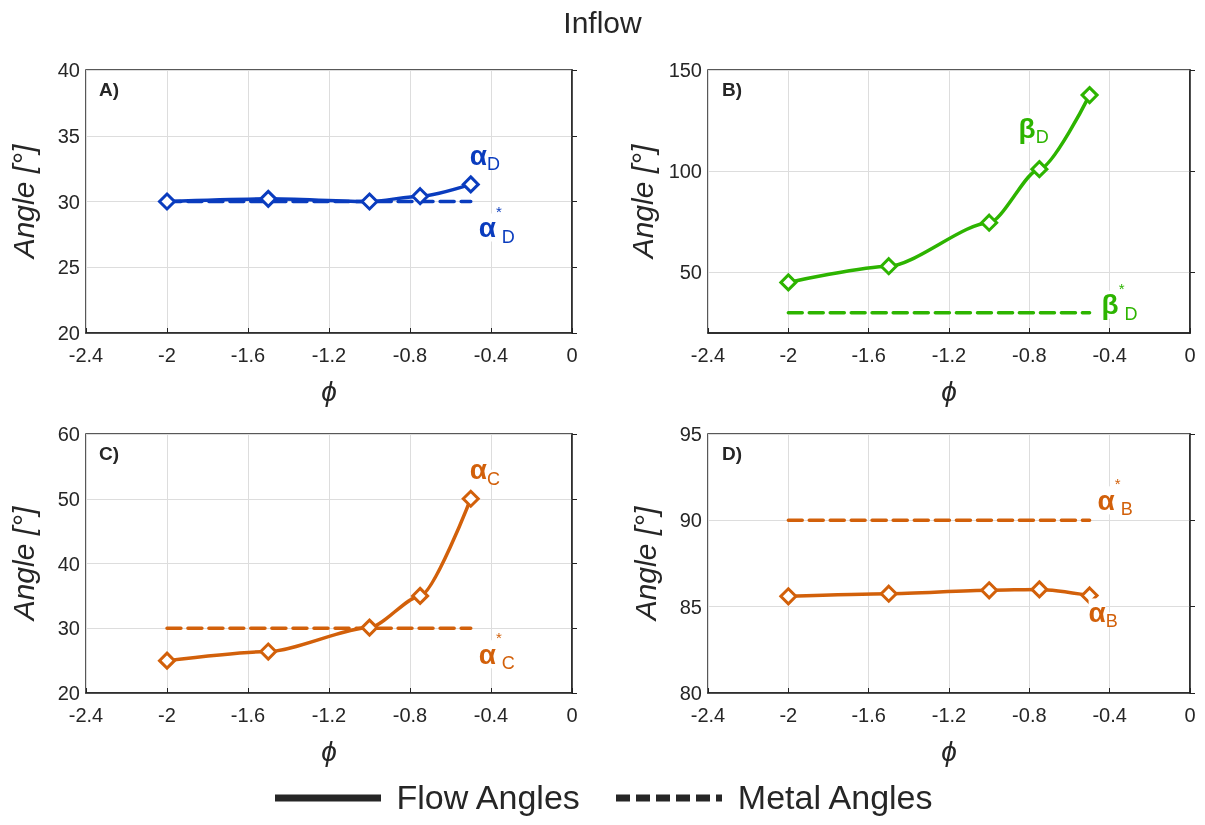  I want to click on y-tick-label: 95, so click(690, 434).